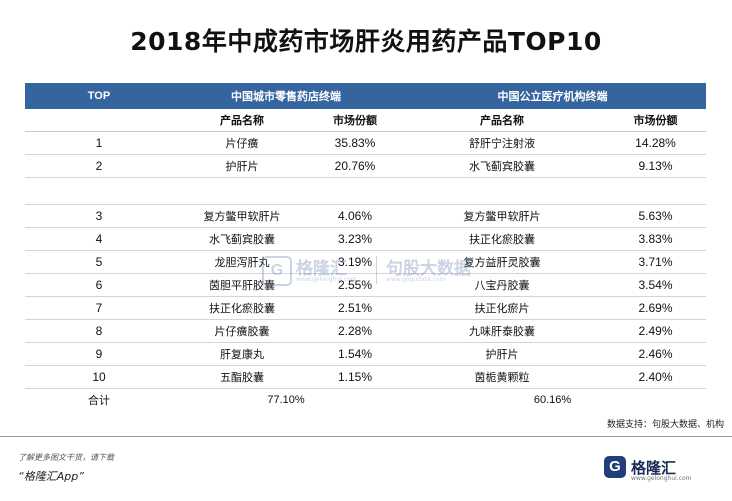 The image size is (732, 501). What do you see at coordinates (502, 308) in the screenshot?
I see `public-product-cell: 扶正化瘀片` at bounding box center [502, 308].